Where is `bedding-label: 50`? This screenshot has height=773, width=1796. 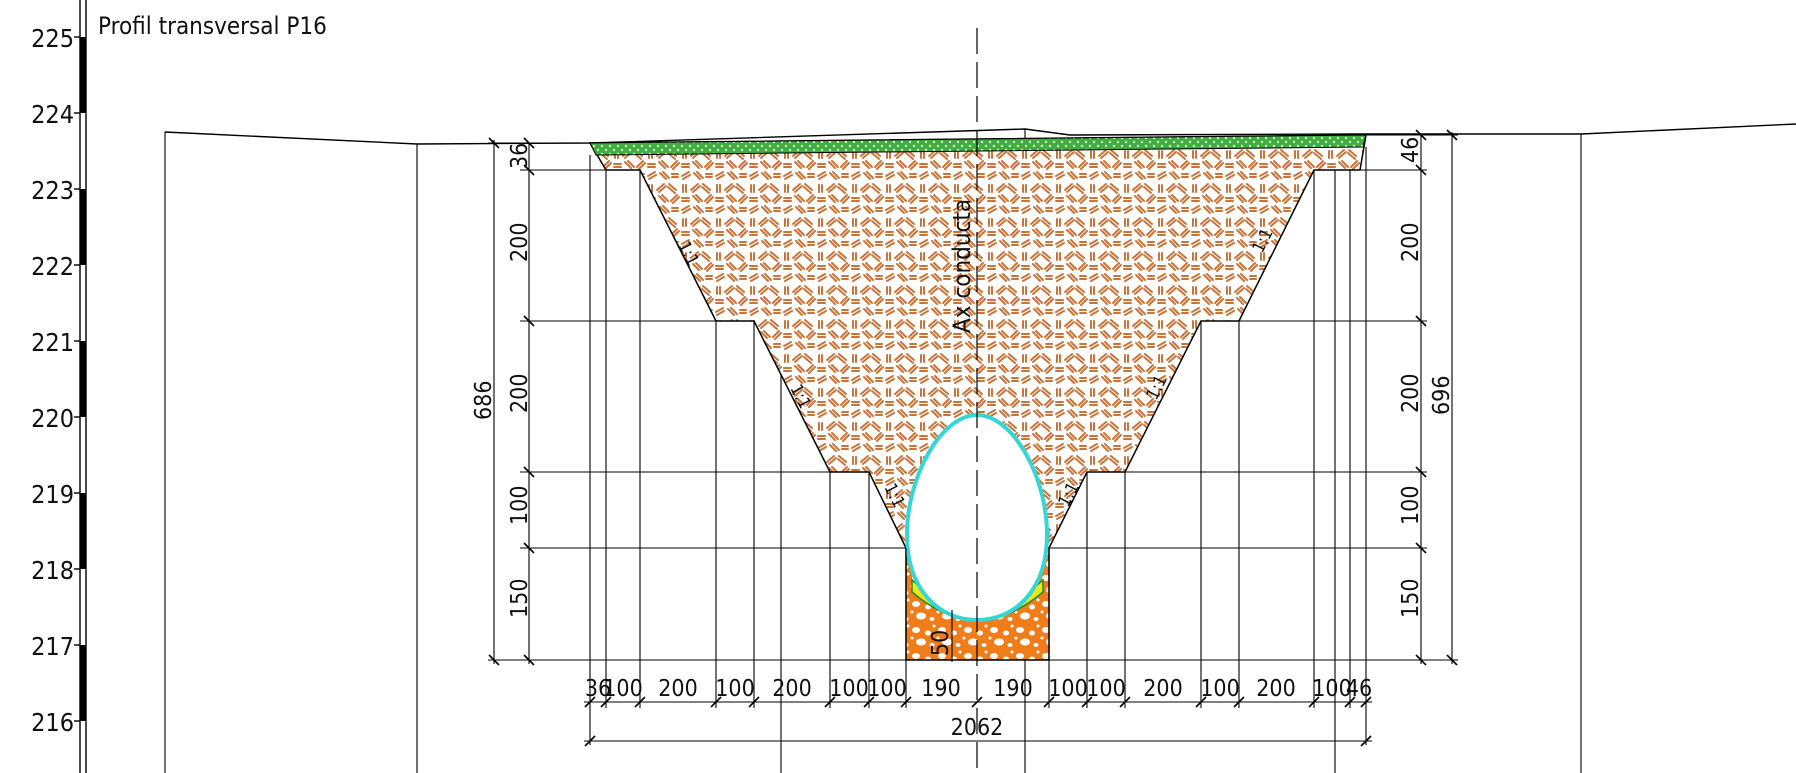
bedding-label: 50 is located at coordinates (941, 643).